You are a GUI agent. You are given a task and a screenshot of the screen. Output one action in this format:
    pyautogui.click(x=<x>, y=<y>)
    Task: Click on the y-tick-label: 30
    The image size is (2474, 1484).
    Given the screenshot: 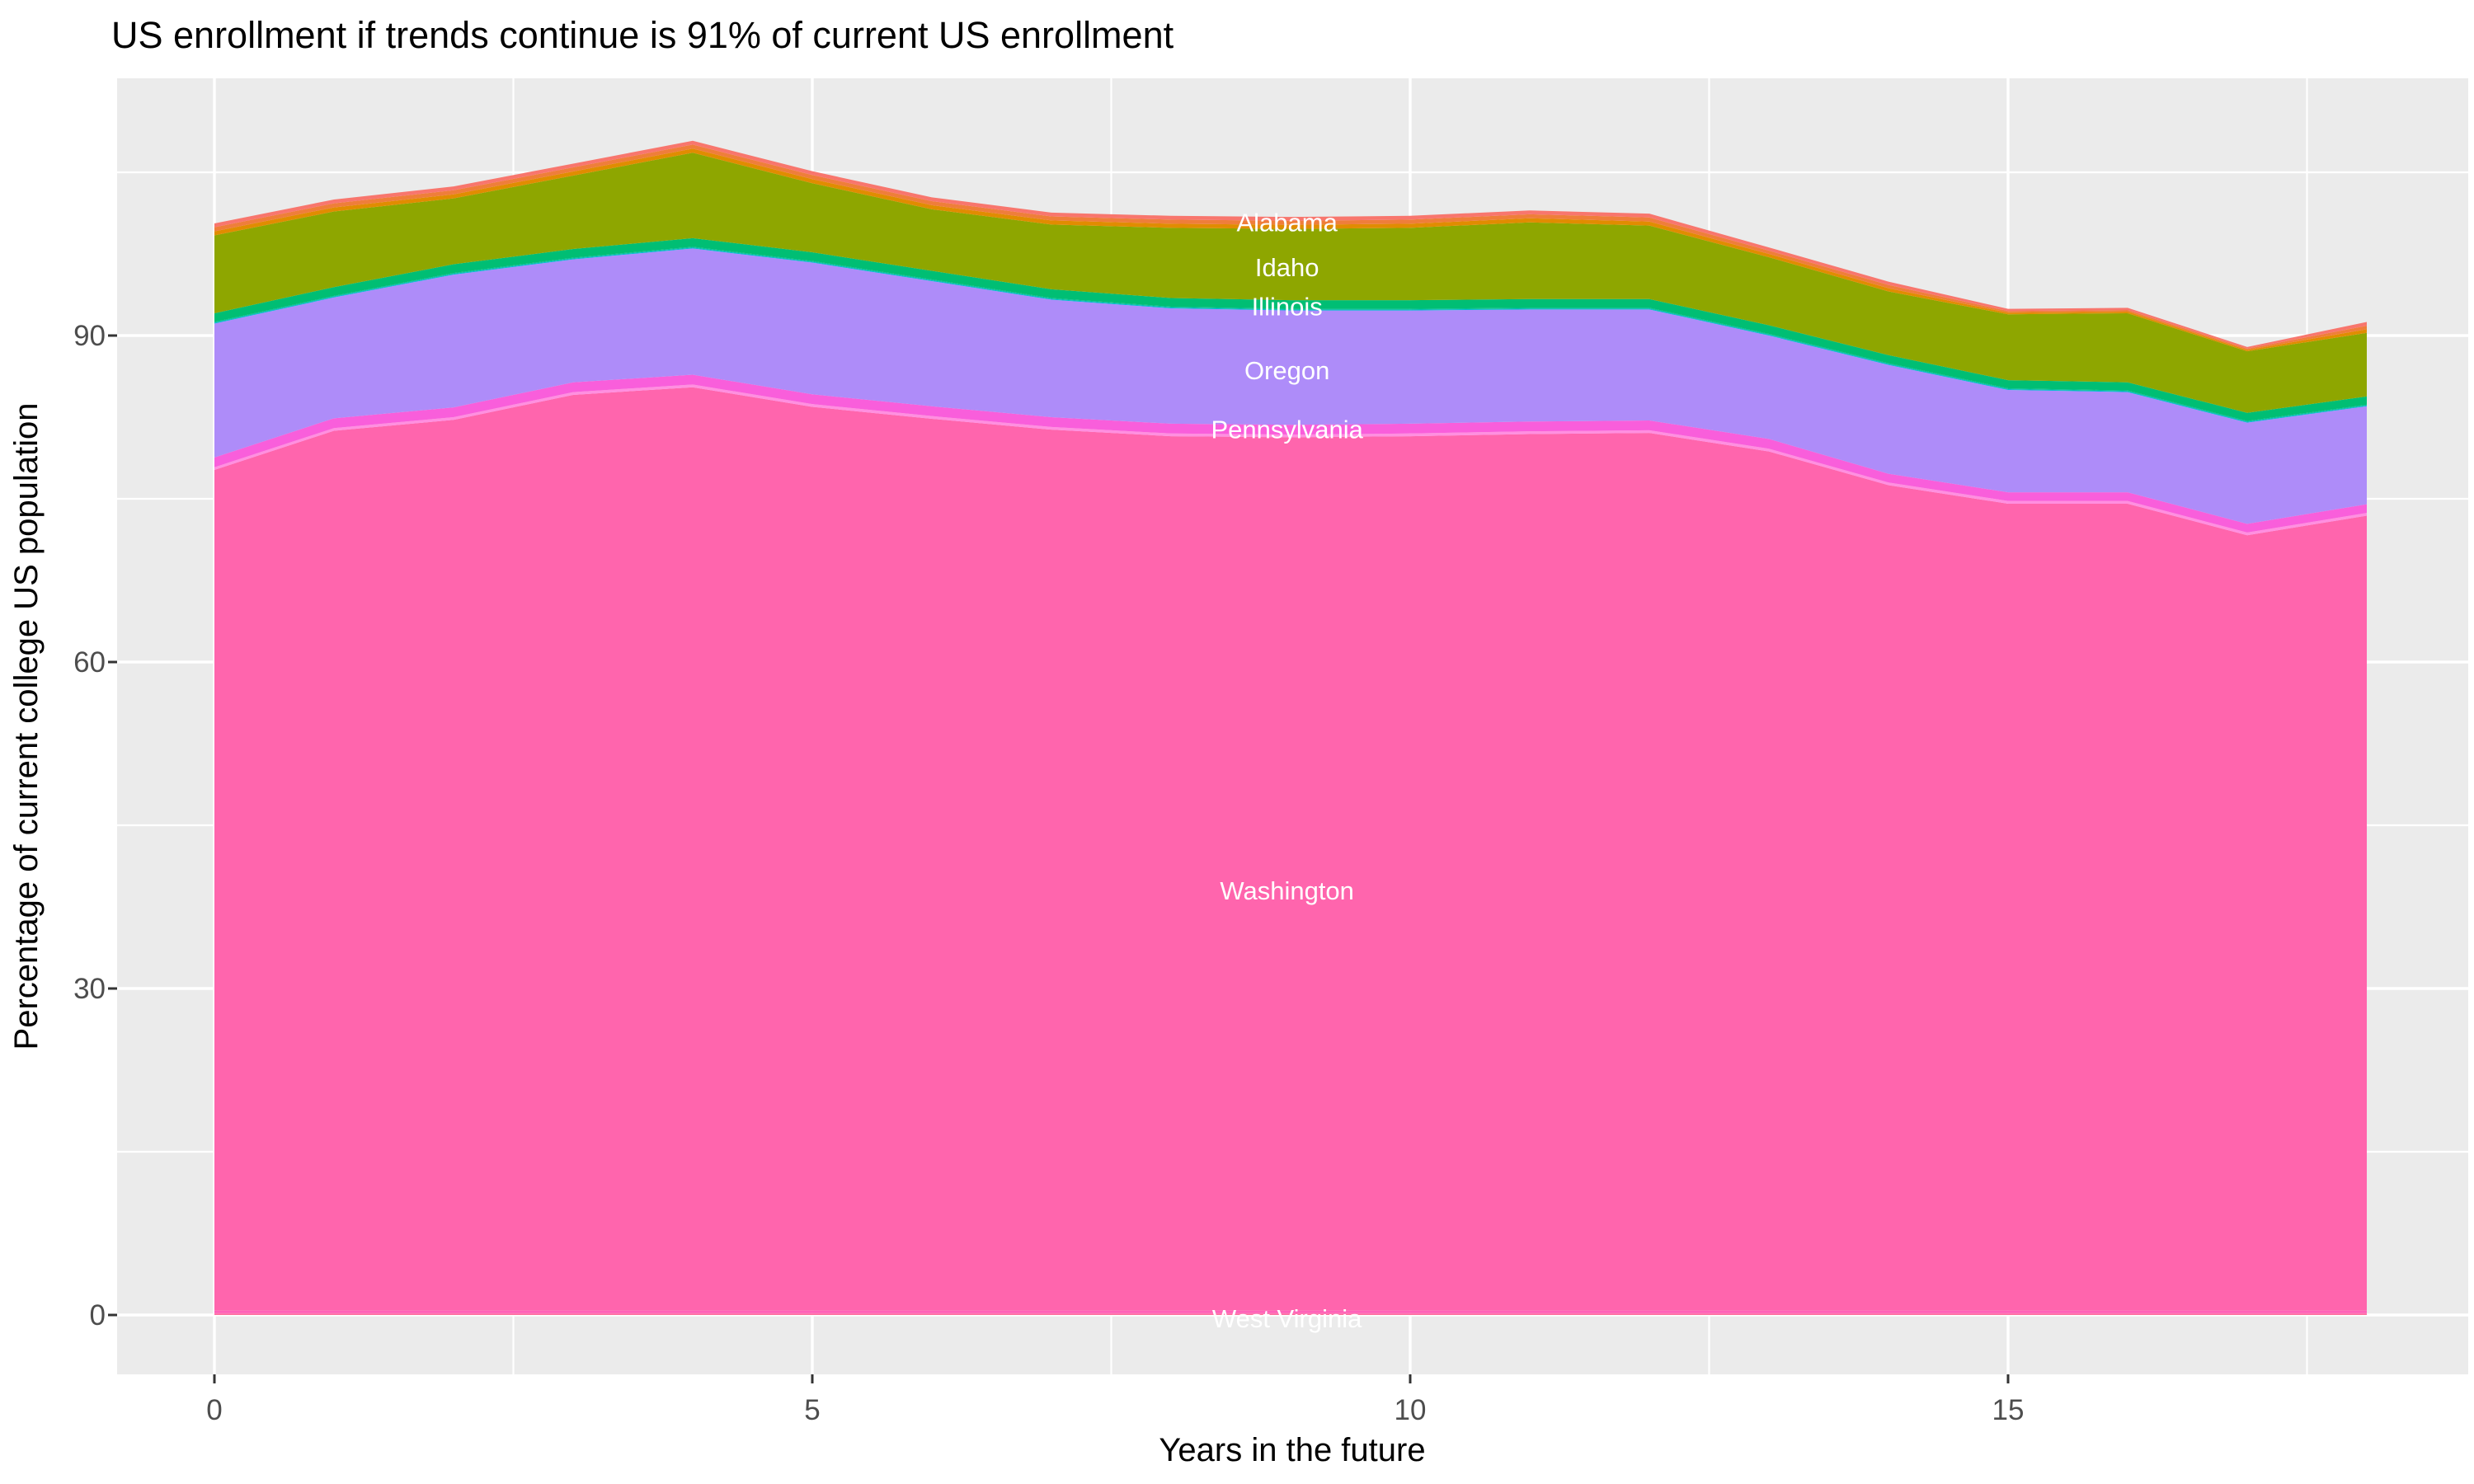 What is the action you would take?
    pyautogui.click(x=89, y=989)
    